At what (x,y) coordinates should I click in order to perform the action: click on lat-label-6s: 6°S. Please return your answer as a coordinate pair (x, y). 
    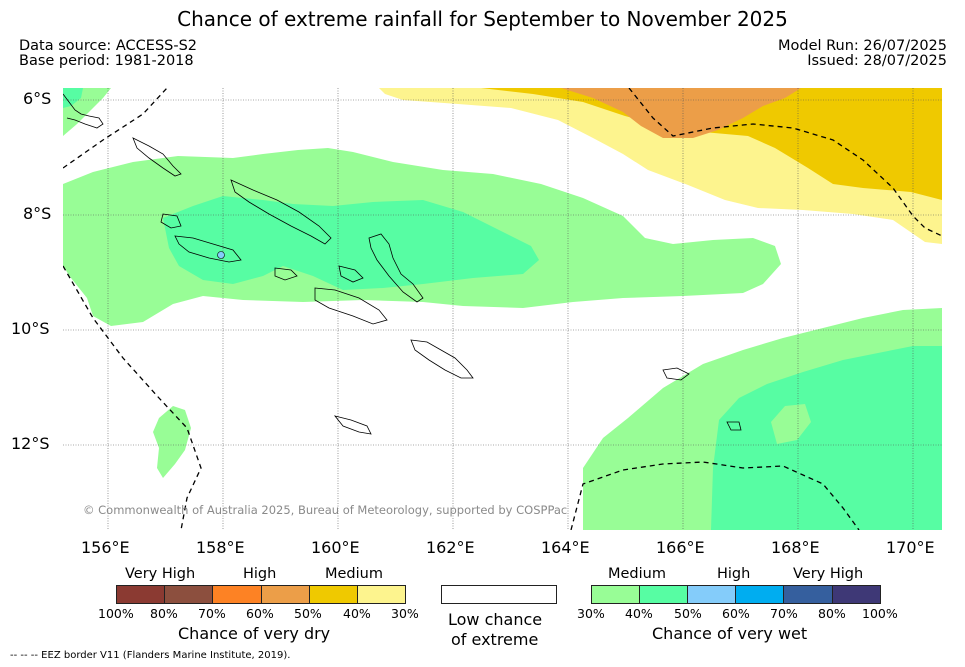
    Looking at the image, I should click on (37, 98).